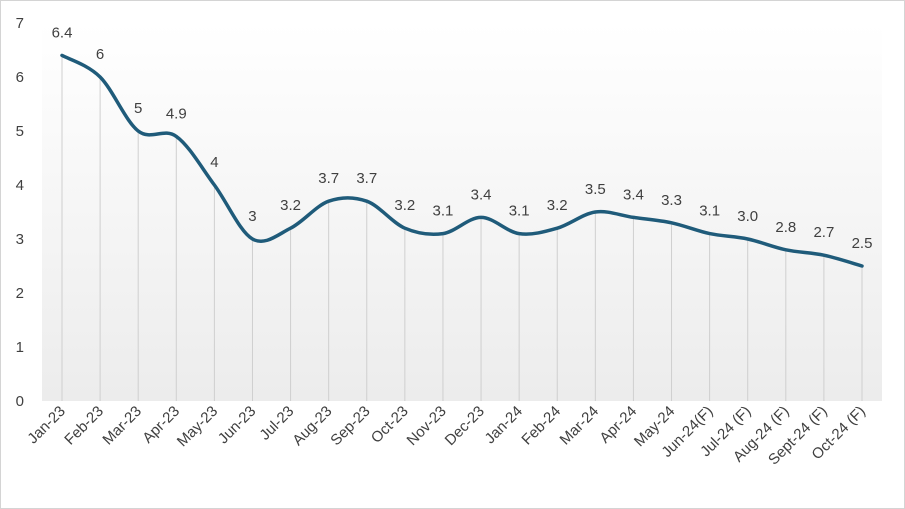  I want to click on data-label: 2.5, so click(862, 243).